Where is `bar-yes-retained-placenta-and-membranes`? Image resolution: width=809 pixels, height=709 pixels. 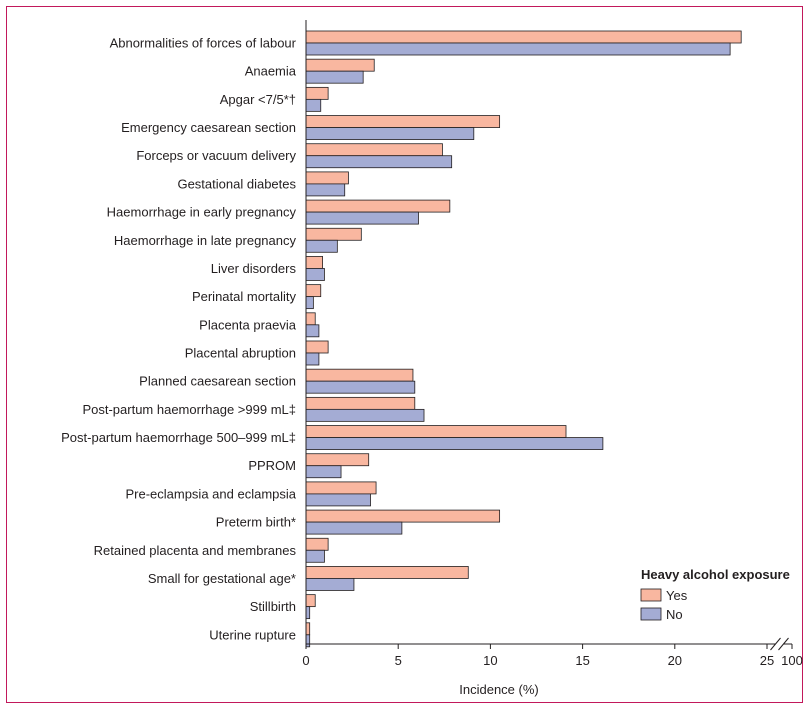
bar-yes-retained-placenta-and-membranes is located at coordinates (317, 544).